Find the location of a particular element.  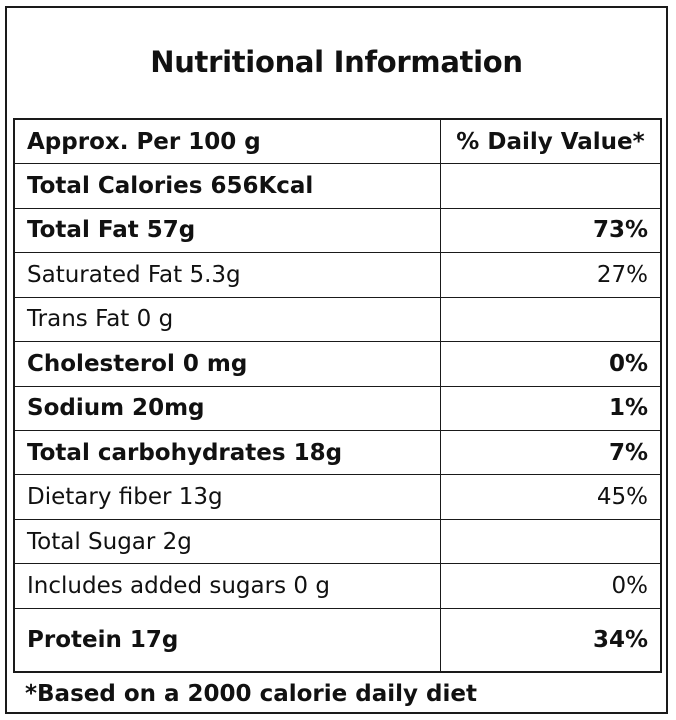

nutrient-name: Sodium 20mg is located at coordinates (228, 408).